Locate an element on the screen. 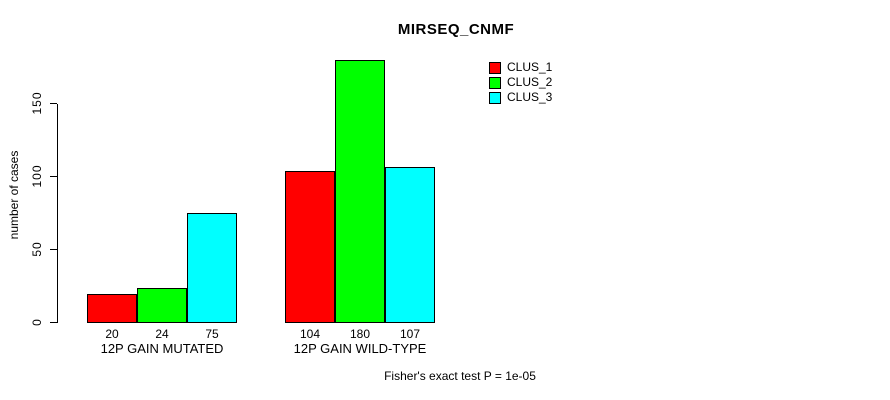 This screenshot has height=400, width=890. legend: CLUS_1 CLUS_2 CLUS_3 is located at coordinates (521, 83).